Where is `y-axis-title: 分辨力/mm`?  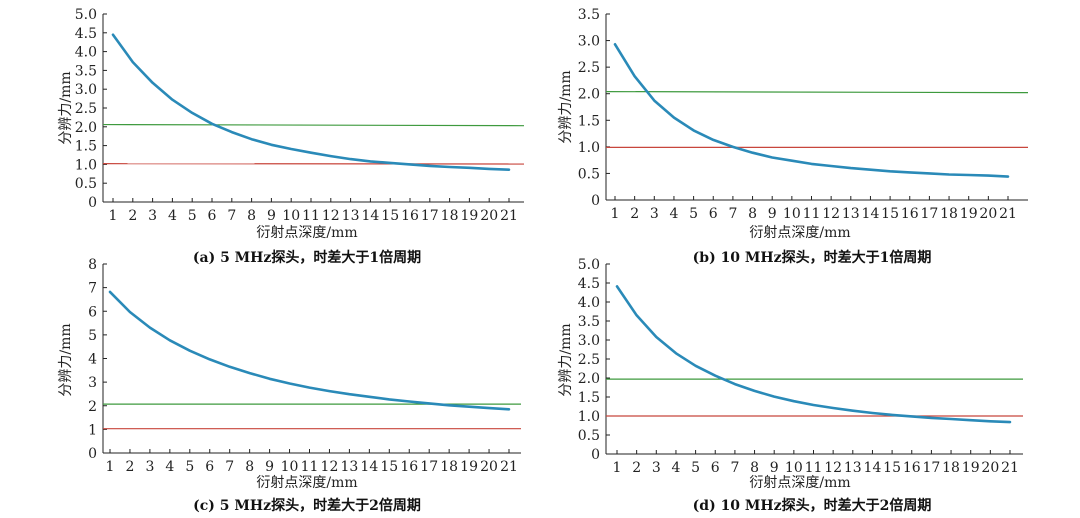 y-axis-title: 分辨力/mm is located at coordinates (66, 359).